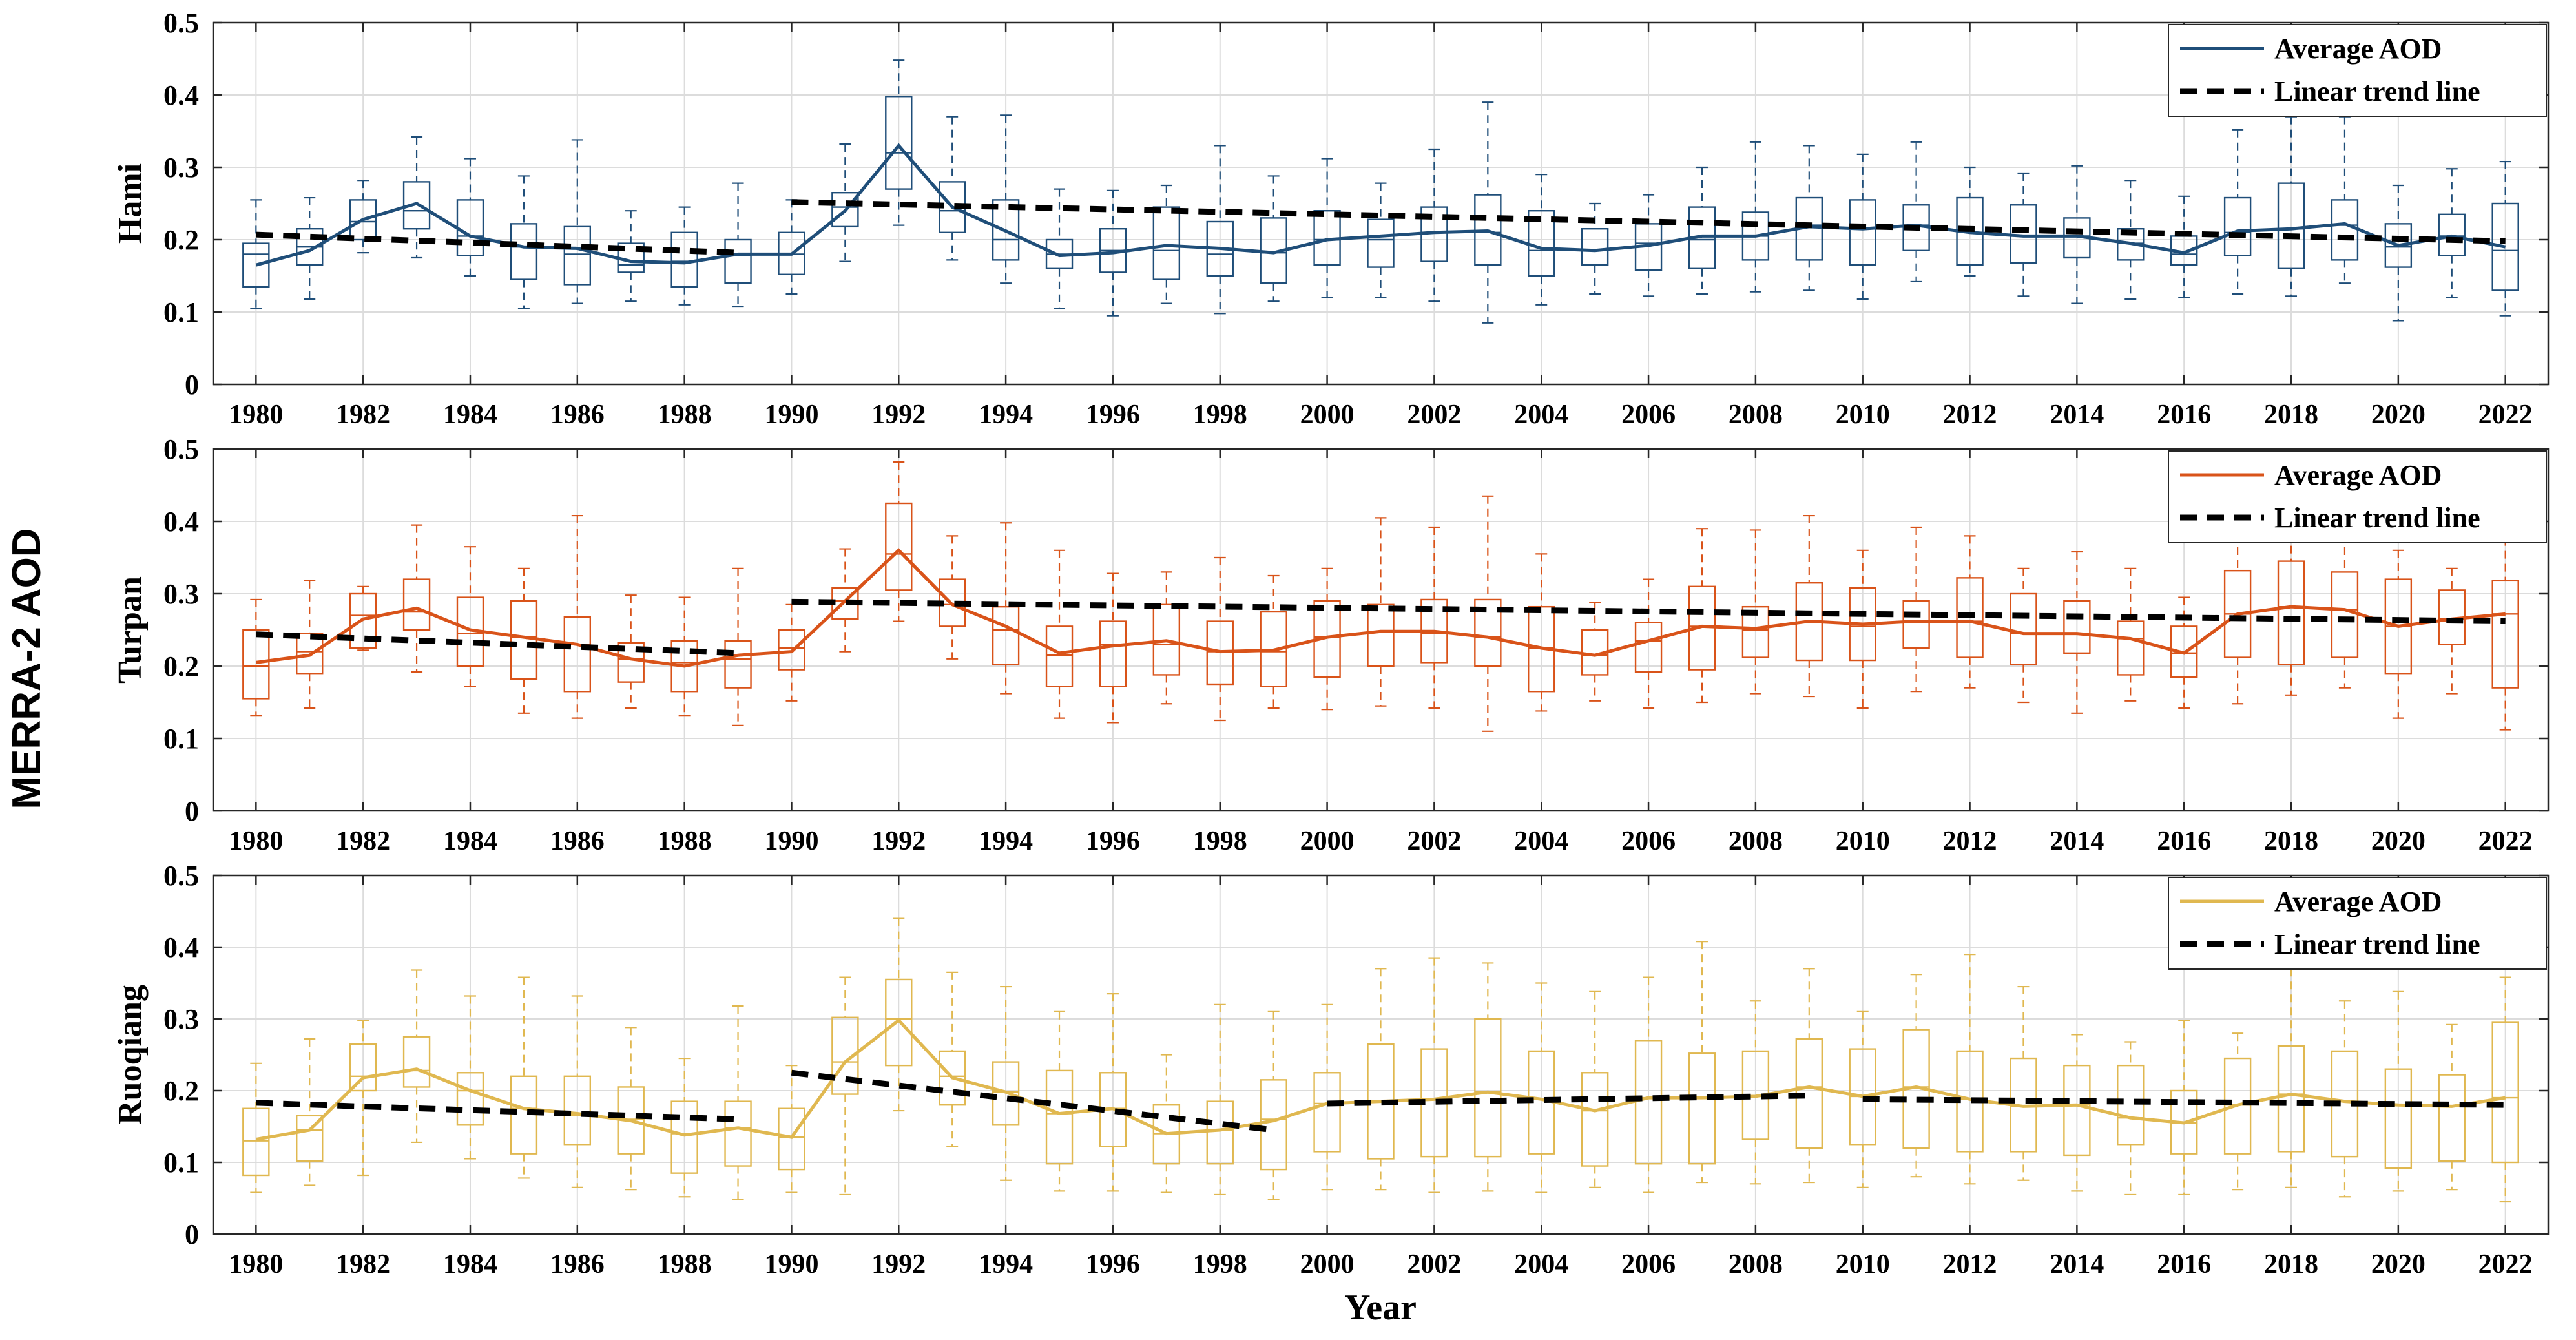  What do you see at coordinates (898, 841) in the screenshot?
I see `x-tick-label: 1992` at bounding box center [898, 841].